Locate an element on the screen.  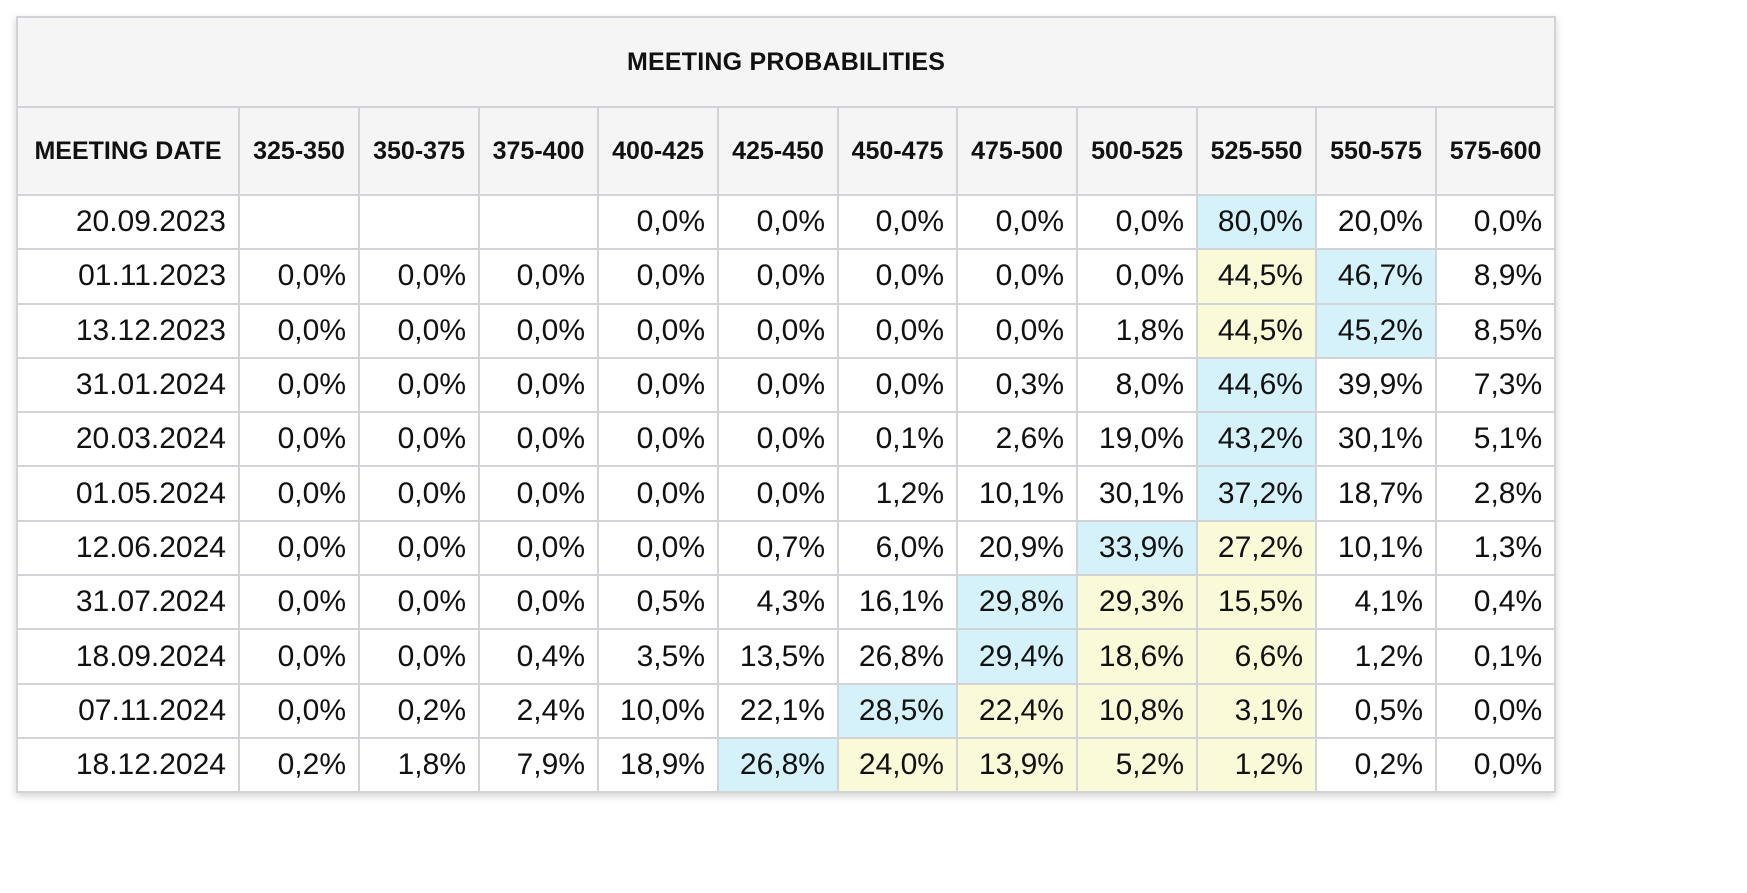
probability-cell: 29,8% is located at coordinates (1017, 602).